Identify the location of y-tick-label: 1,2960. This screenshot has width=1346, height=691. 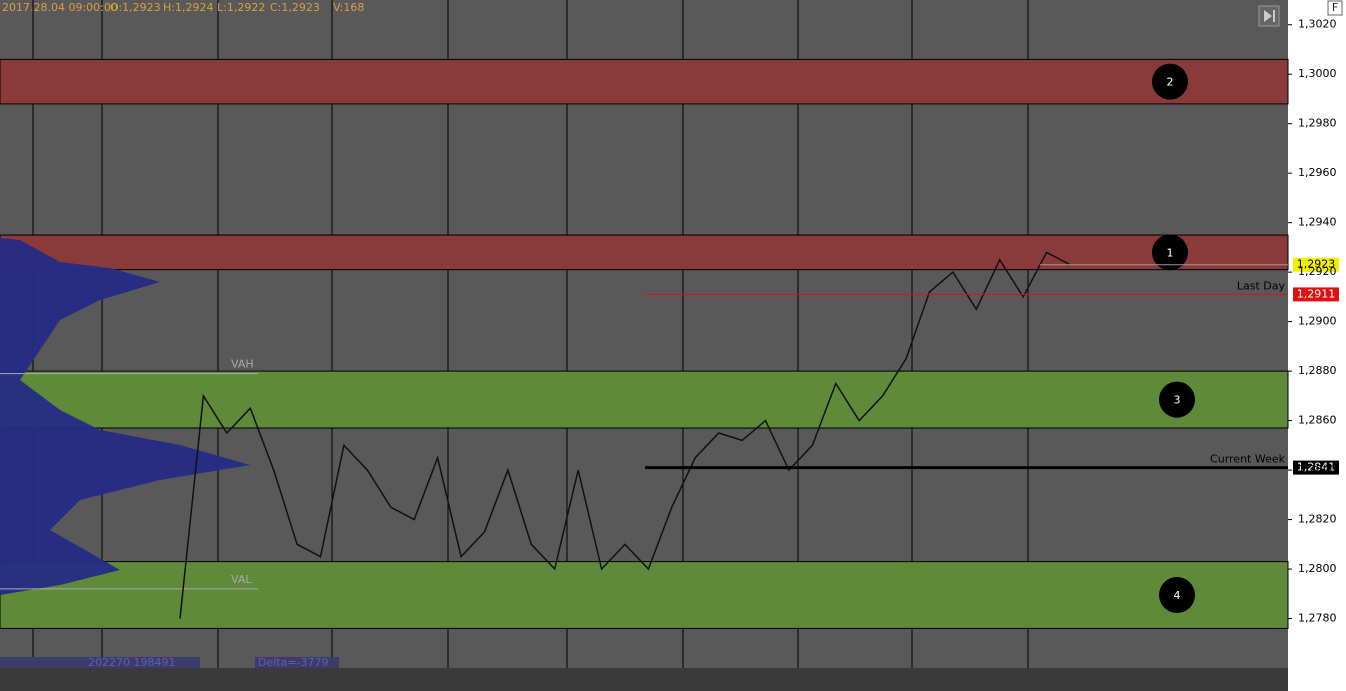
(1317, 172).